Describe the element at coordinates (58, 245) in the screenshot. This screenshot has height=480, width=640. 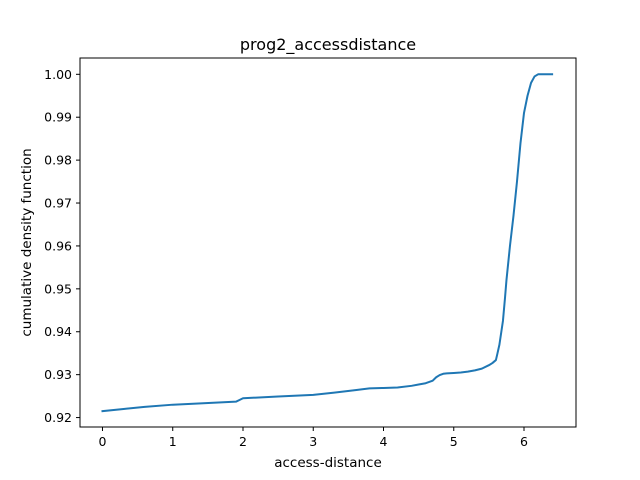
I see `y-tick-label: 0.96` at that location.